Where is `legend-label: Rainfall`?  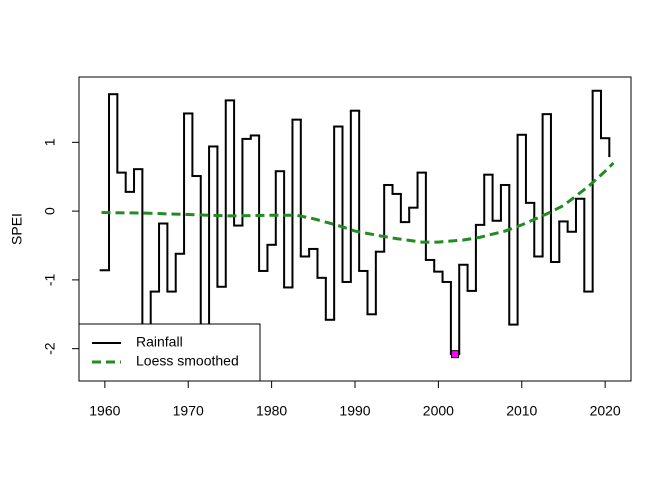
legend-label: Rainfall is located at coordinates (159, 342).